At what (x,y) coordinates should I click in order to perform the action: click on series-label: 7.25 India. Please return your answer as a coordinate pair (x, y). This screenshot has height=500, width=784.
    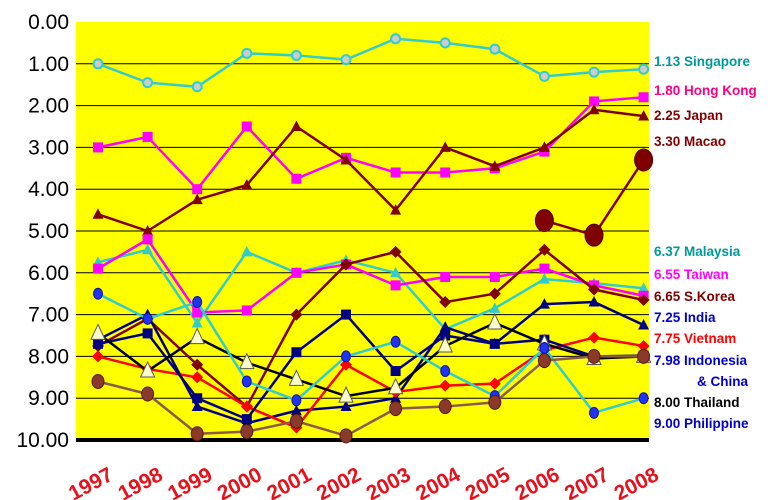
    Looking at the image, I should click on (685, 317).